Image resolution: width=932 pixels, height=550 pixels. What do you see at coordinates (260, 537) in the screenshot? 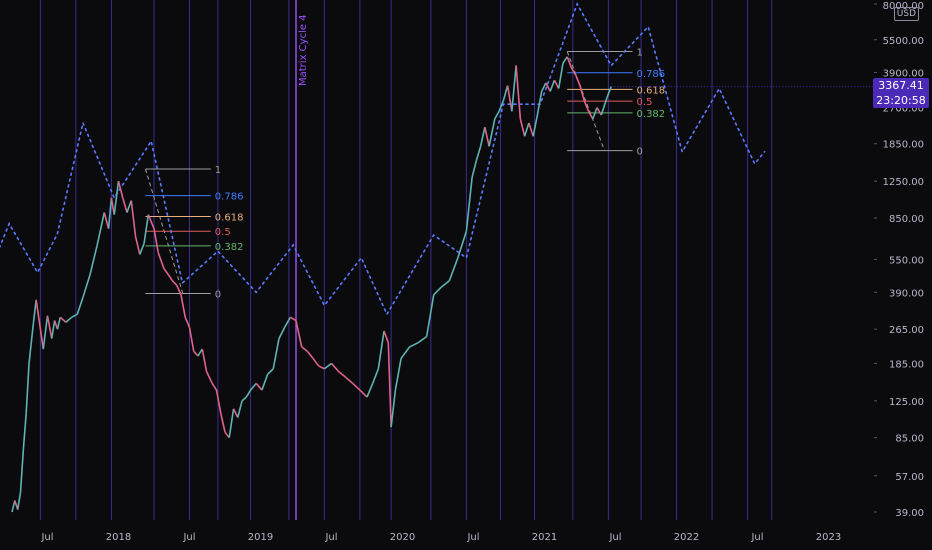
I see `time-tick-label: 2019` at bounding box center [260, 537].